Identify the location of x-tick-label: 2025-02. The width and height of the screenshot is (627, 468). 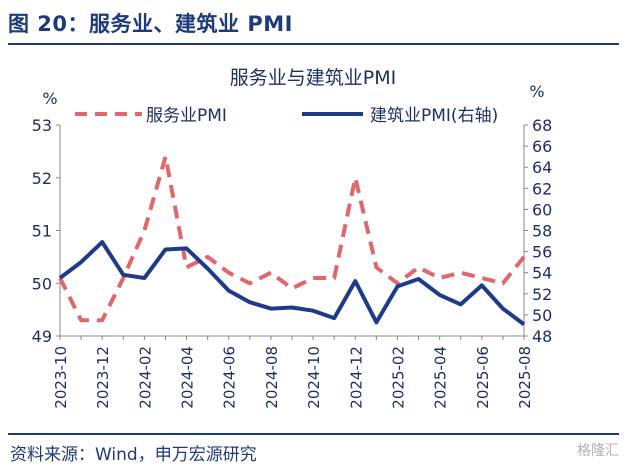
(398, 377).